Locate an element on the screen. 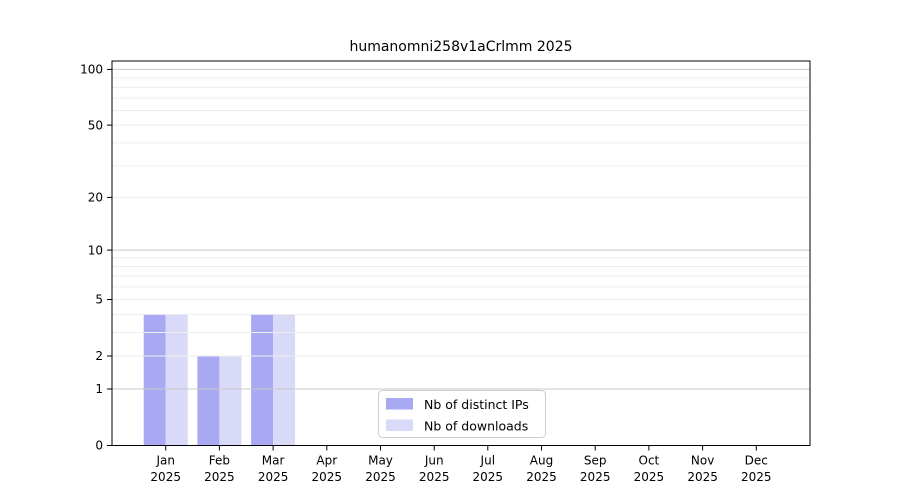  x-tick-month-label: Oct is located at coordinates (649, 461).